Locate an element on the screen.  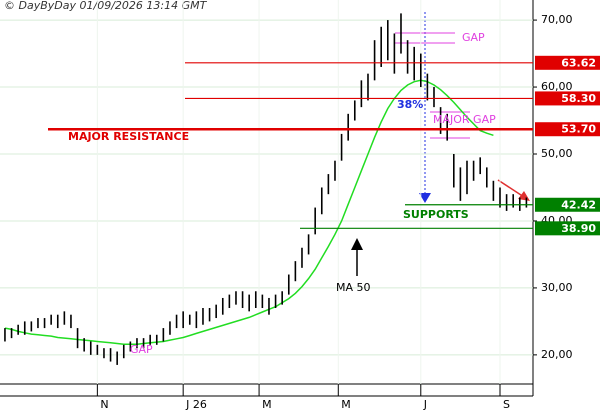
x-tick-label: N is located at coordinates (104, 404).